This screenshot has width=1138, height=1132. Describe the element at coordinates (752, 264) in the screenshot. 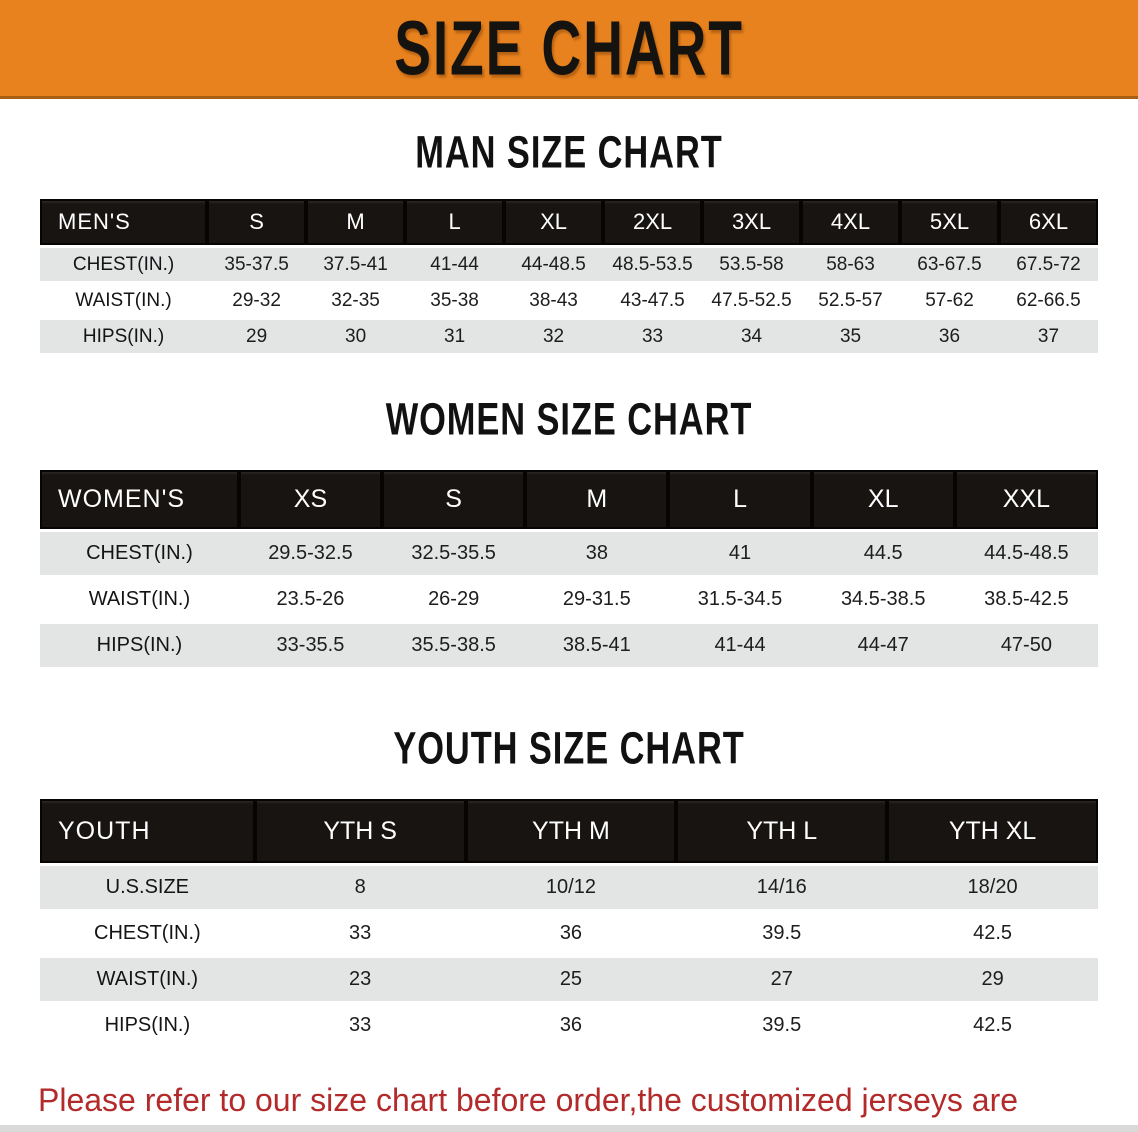

I see `measurement-value: 53.5-58` at that location.